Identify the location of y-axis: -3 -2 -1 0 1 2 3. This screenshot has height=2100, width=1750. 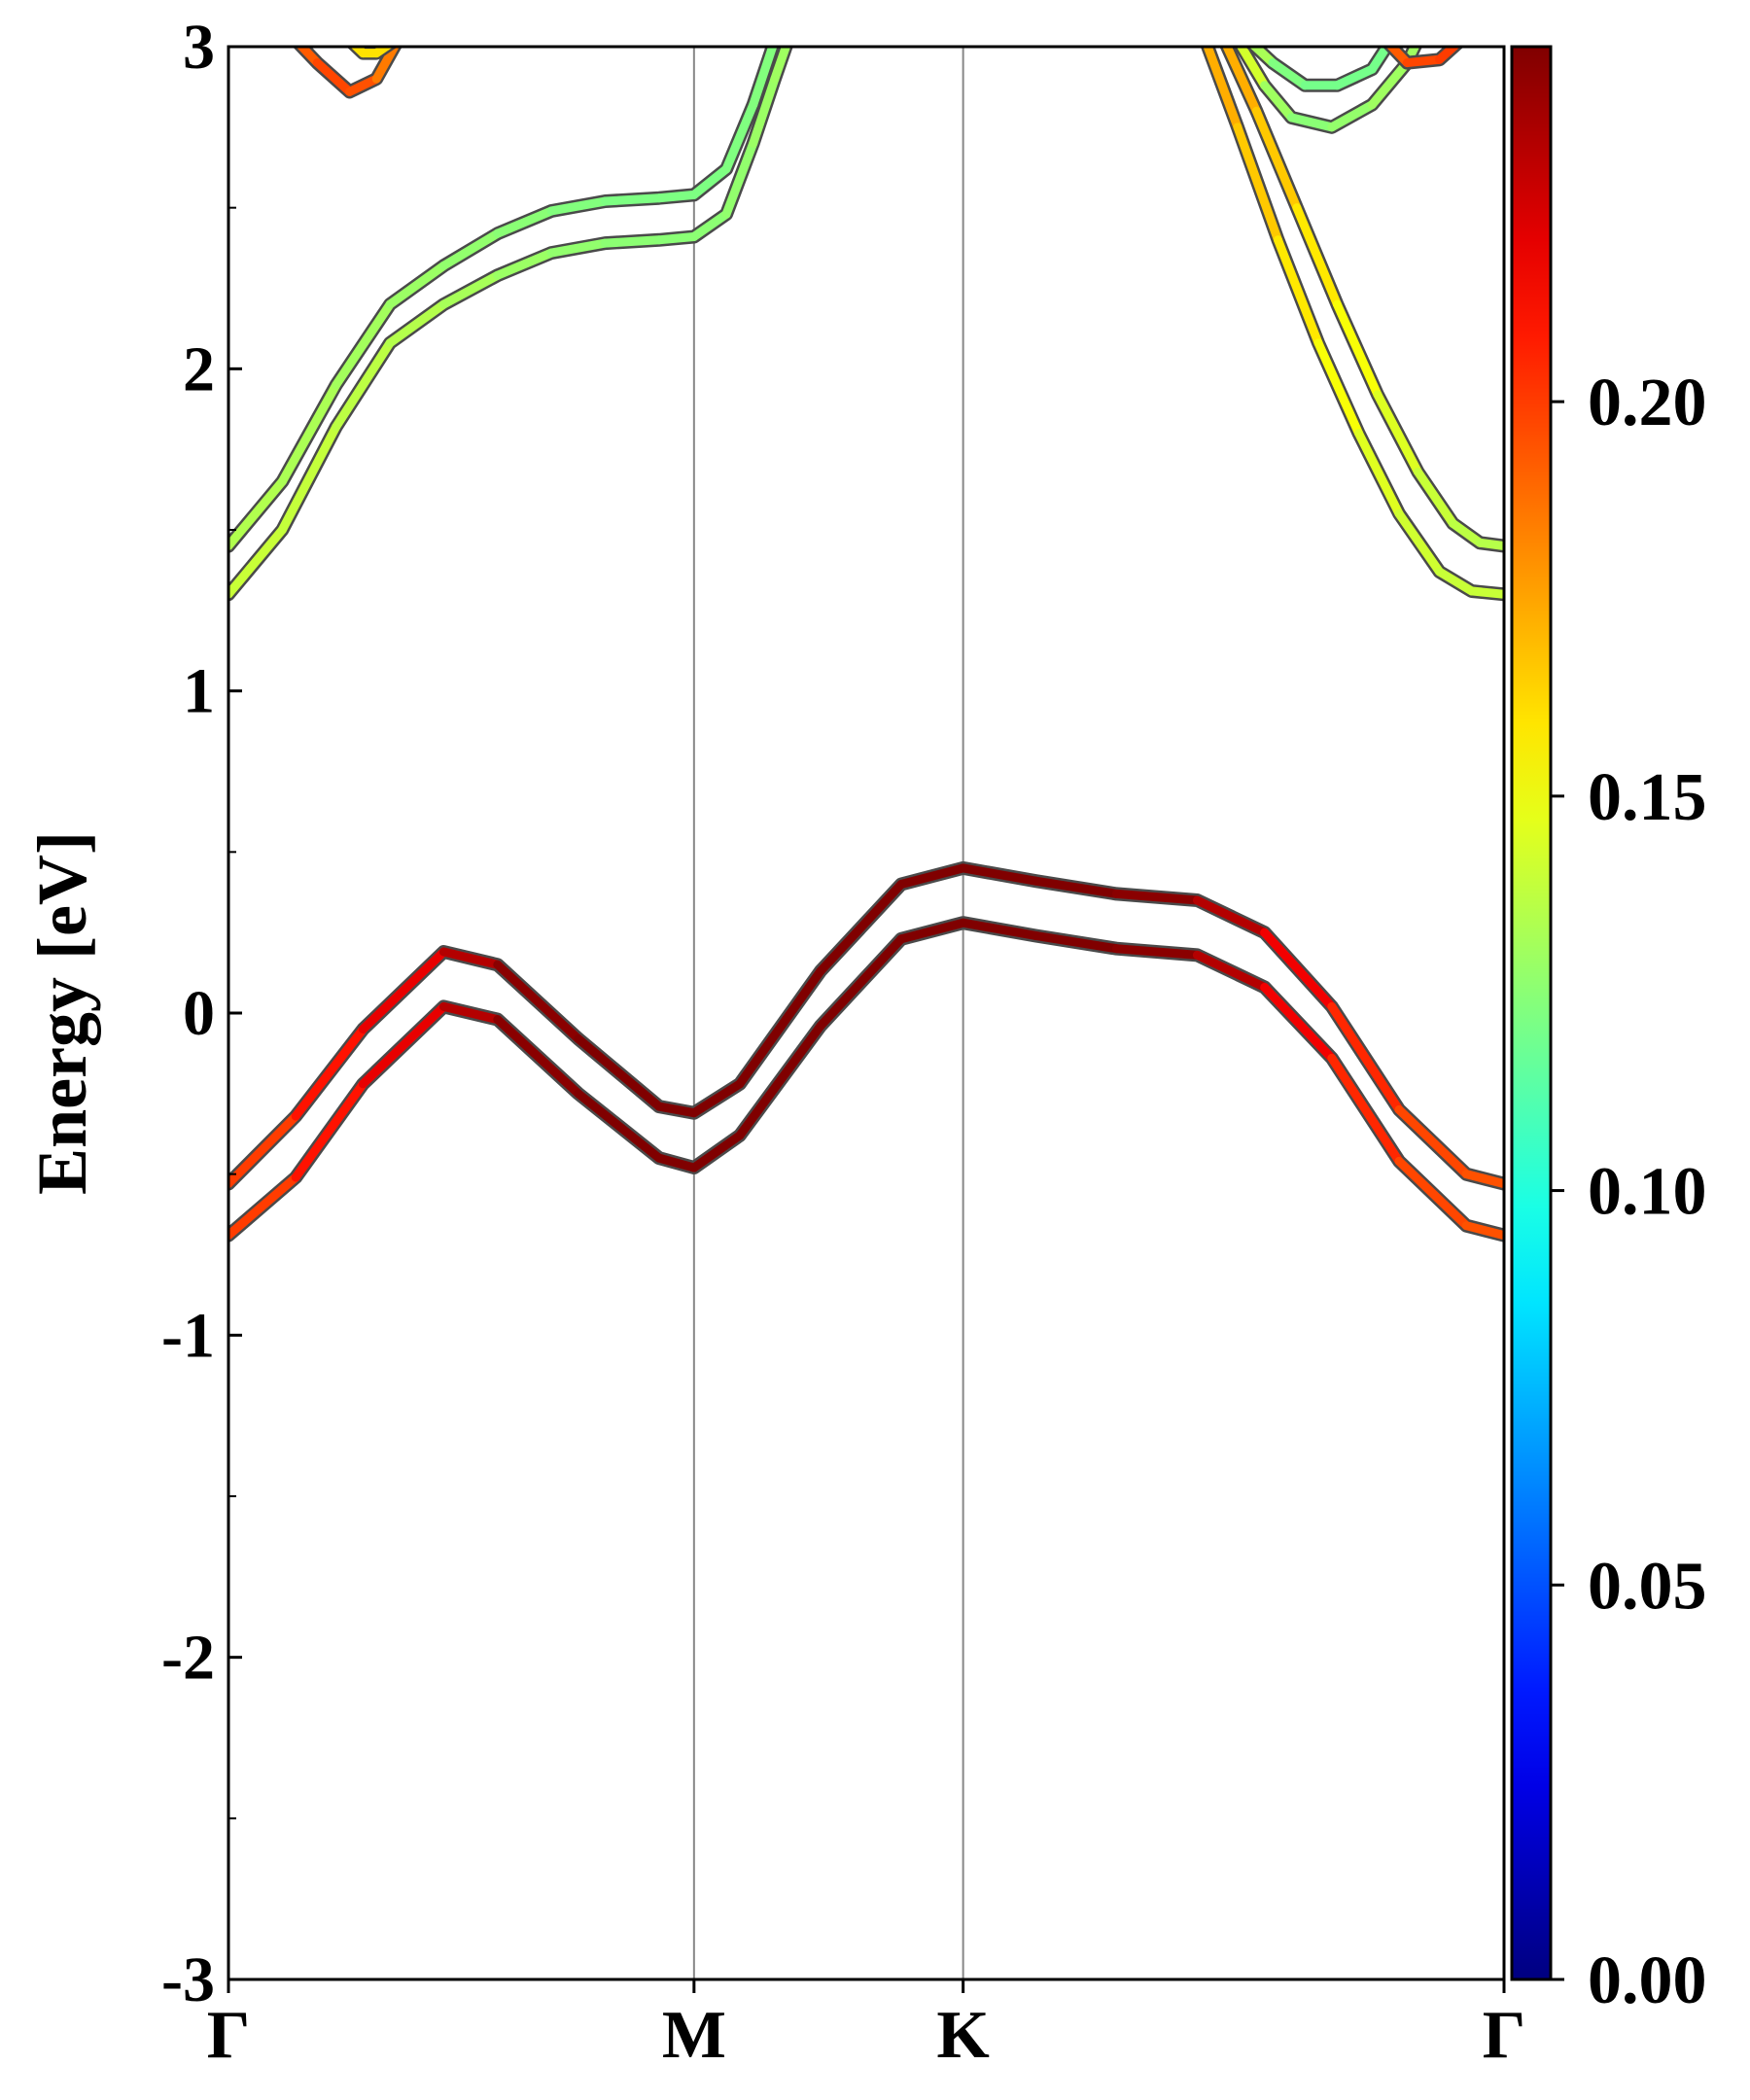
(201, 1013).